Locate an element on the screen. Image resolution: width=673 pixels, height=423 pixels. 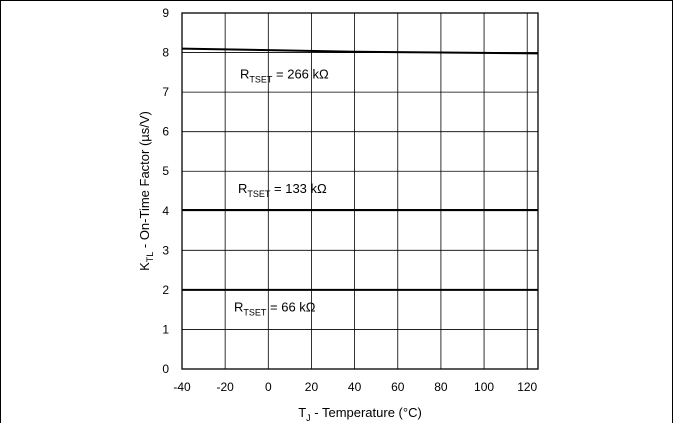
series-label-0-rest: = 266 kΩ is located at coordinates (300, 73).